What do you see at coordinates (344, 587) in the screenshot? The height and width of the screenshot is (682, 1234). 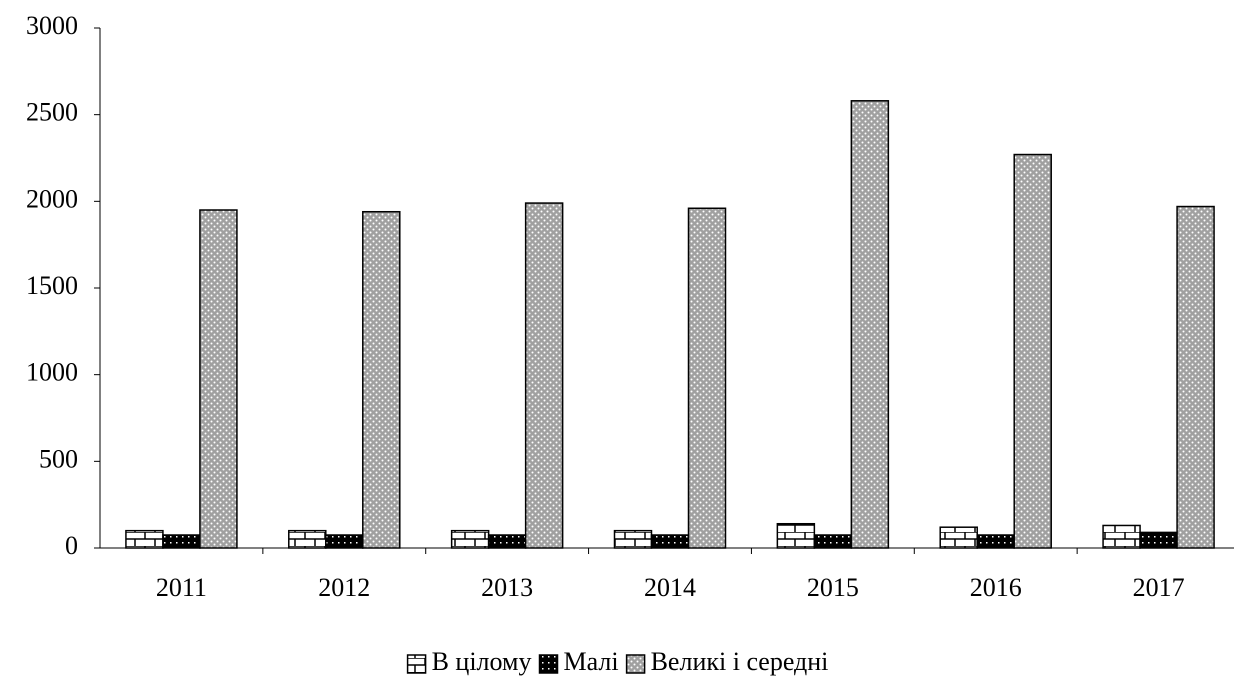 I see `x-tick-label: 2012` at bounding box center [344, 587].